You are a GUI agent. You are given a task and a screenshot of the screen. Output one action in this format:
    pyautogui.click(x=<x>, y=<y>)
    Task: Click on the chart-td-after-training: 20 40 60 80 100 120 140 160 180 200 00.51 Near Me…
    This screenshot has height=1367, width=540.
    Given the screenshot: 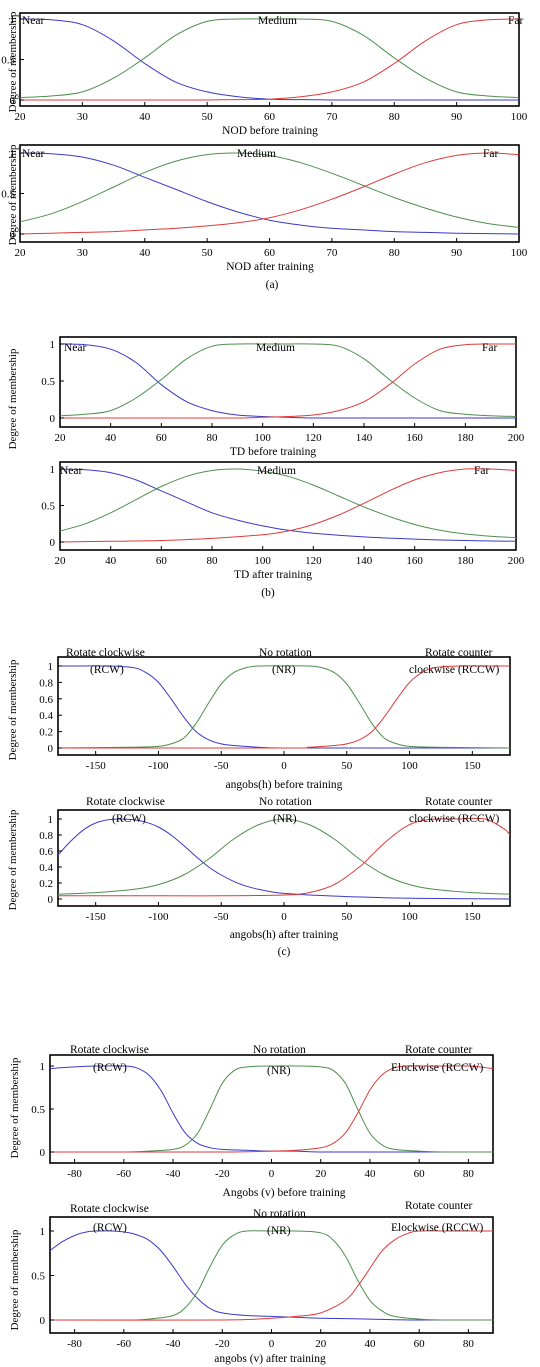 What is the action you would take?
    pyautogui.click(x=283, y=521)
    